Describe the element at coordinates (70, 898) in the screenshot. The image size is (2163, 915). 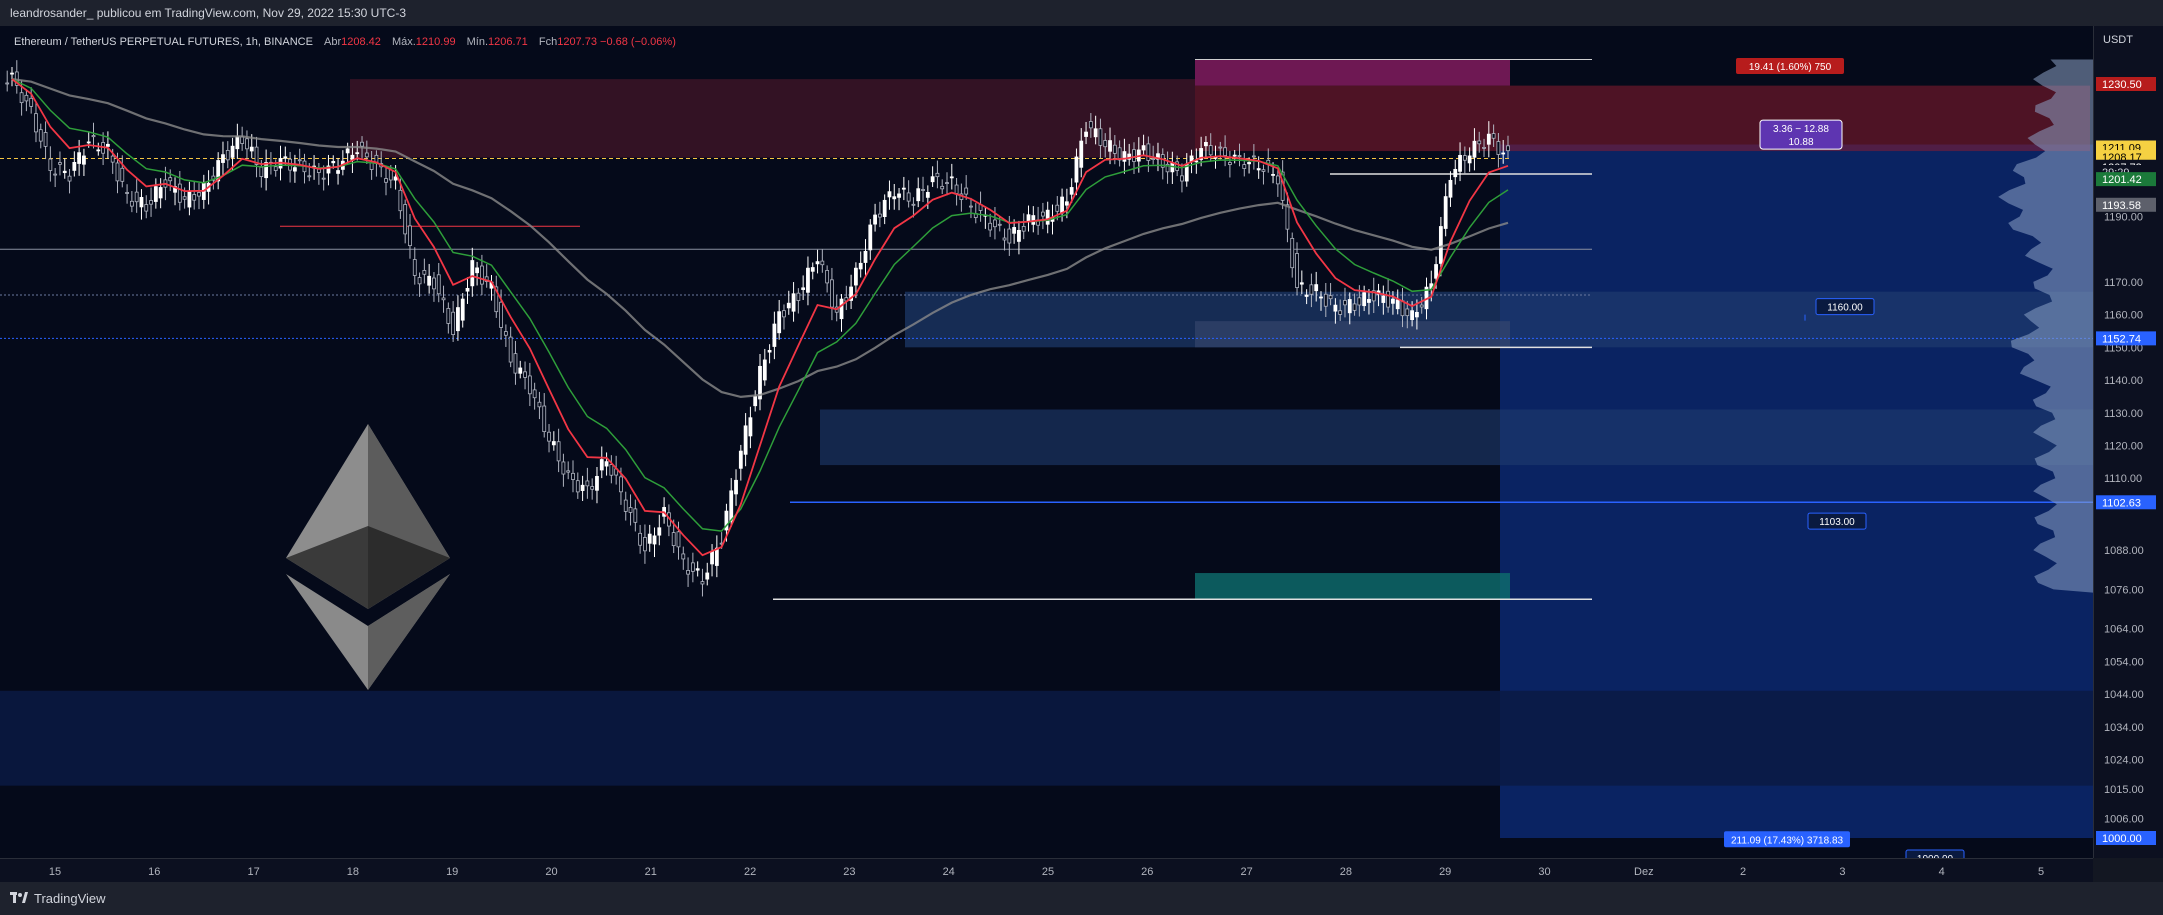
I see `footer-brand: TradingView` at that location.